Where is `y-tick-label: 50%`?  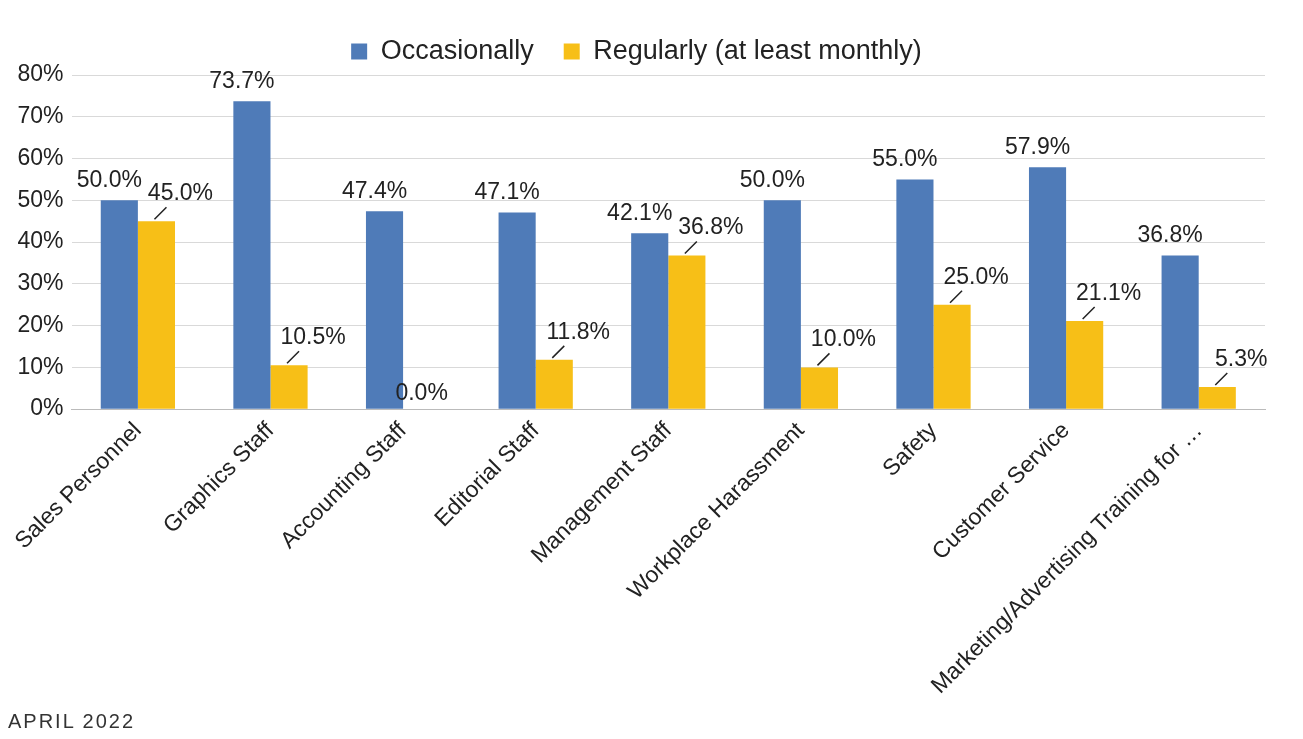
y-tick-label: 50% is located at coordinates (40, 198).